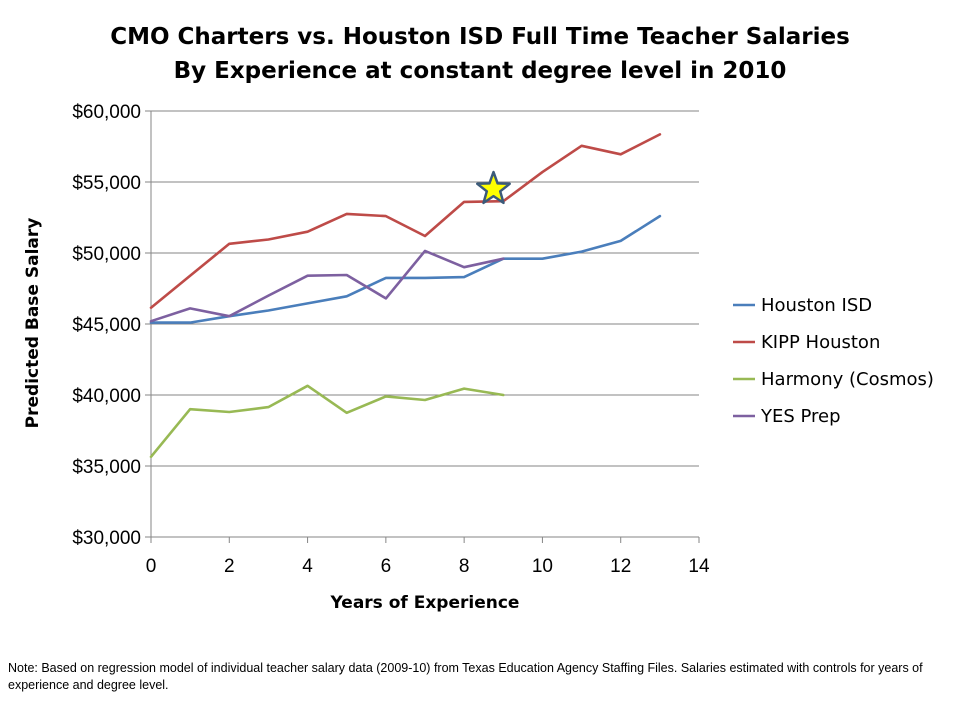 Image resolution: width=960 pixels, height=720 pixels. What do you see at coordinates (820, 342) in the screenshot?
I see `legend-label: KIPP Houston` at bounding box center [820, 342].